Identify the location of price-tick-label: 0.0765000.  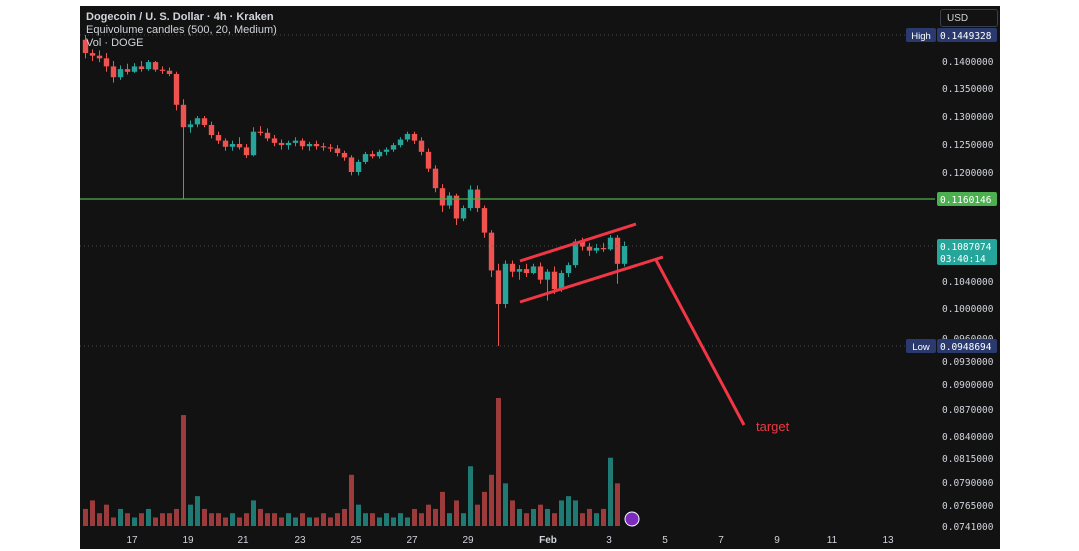
(968, 506).